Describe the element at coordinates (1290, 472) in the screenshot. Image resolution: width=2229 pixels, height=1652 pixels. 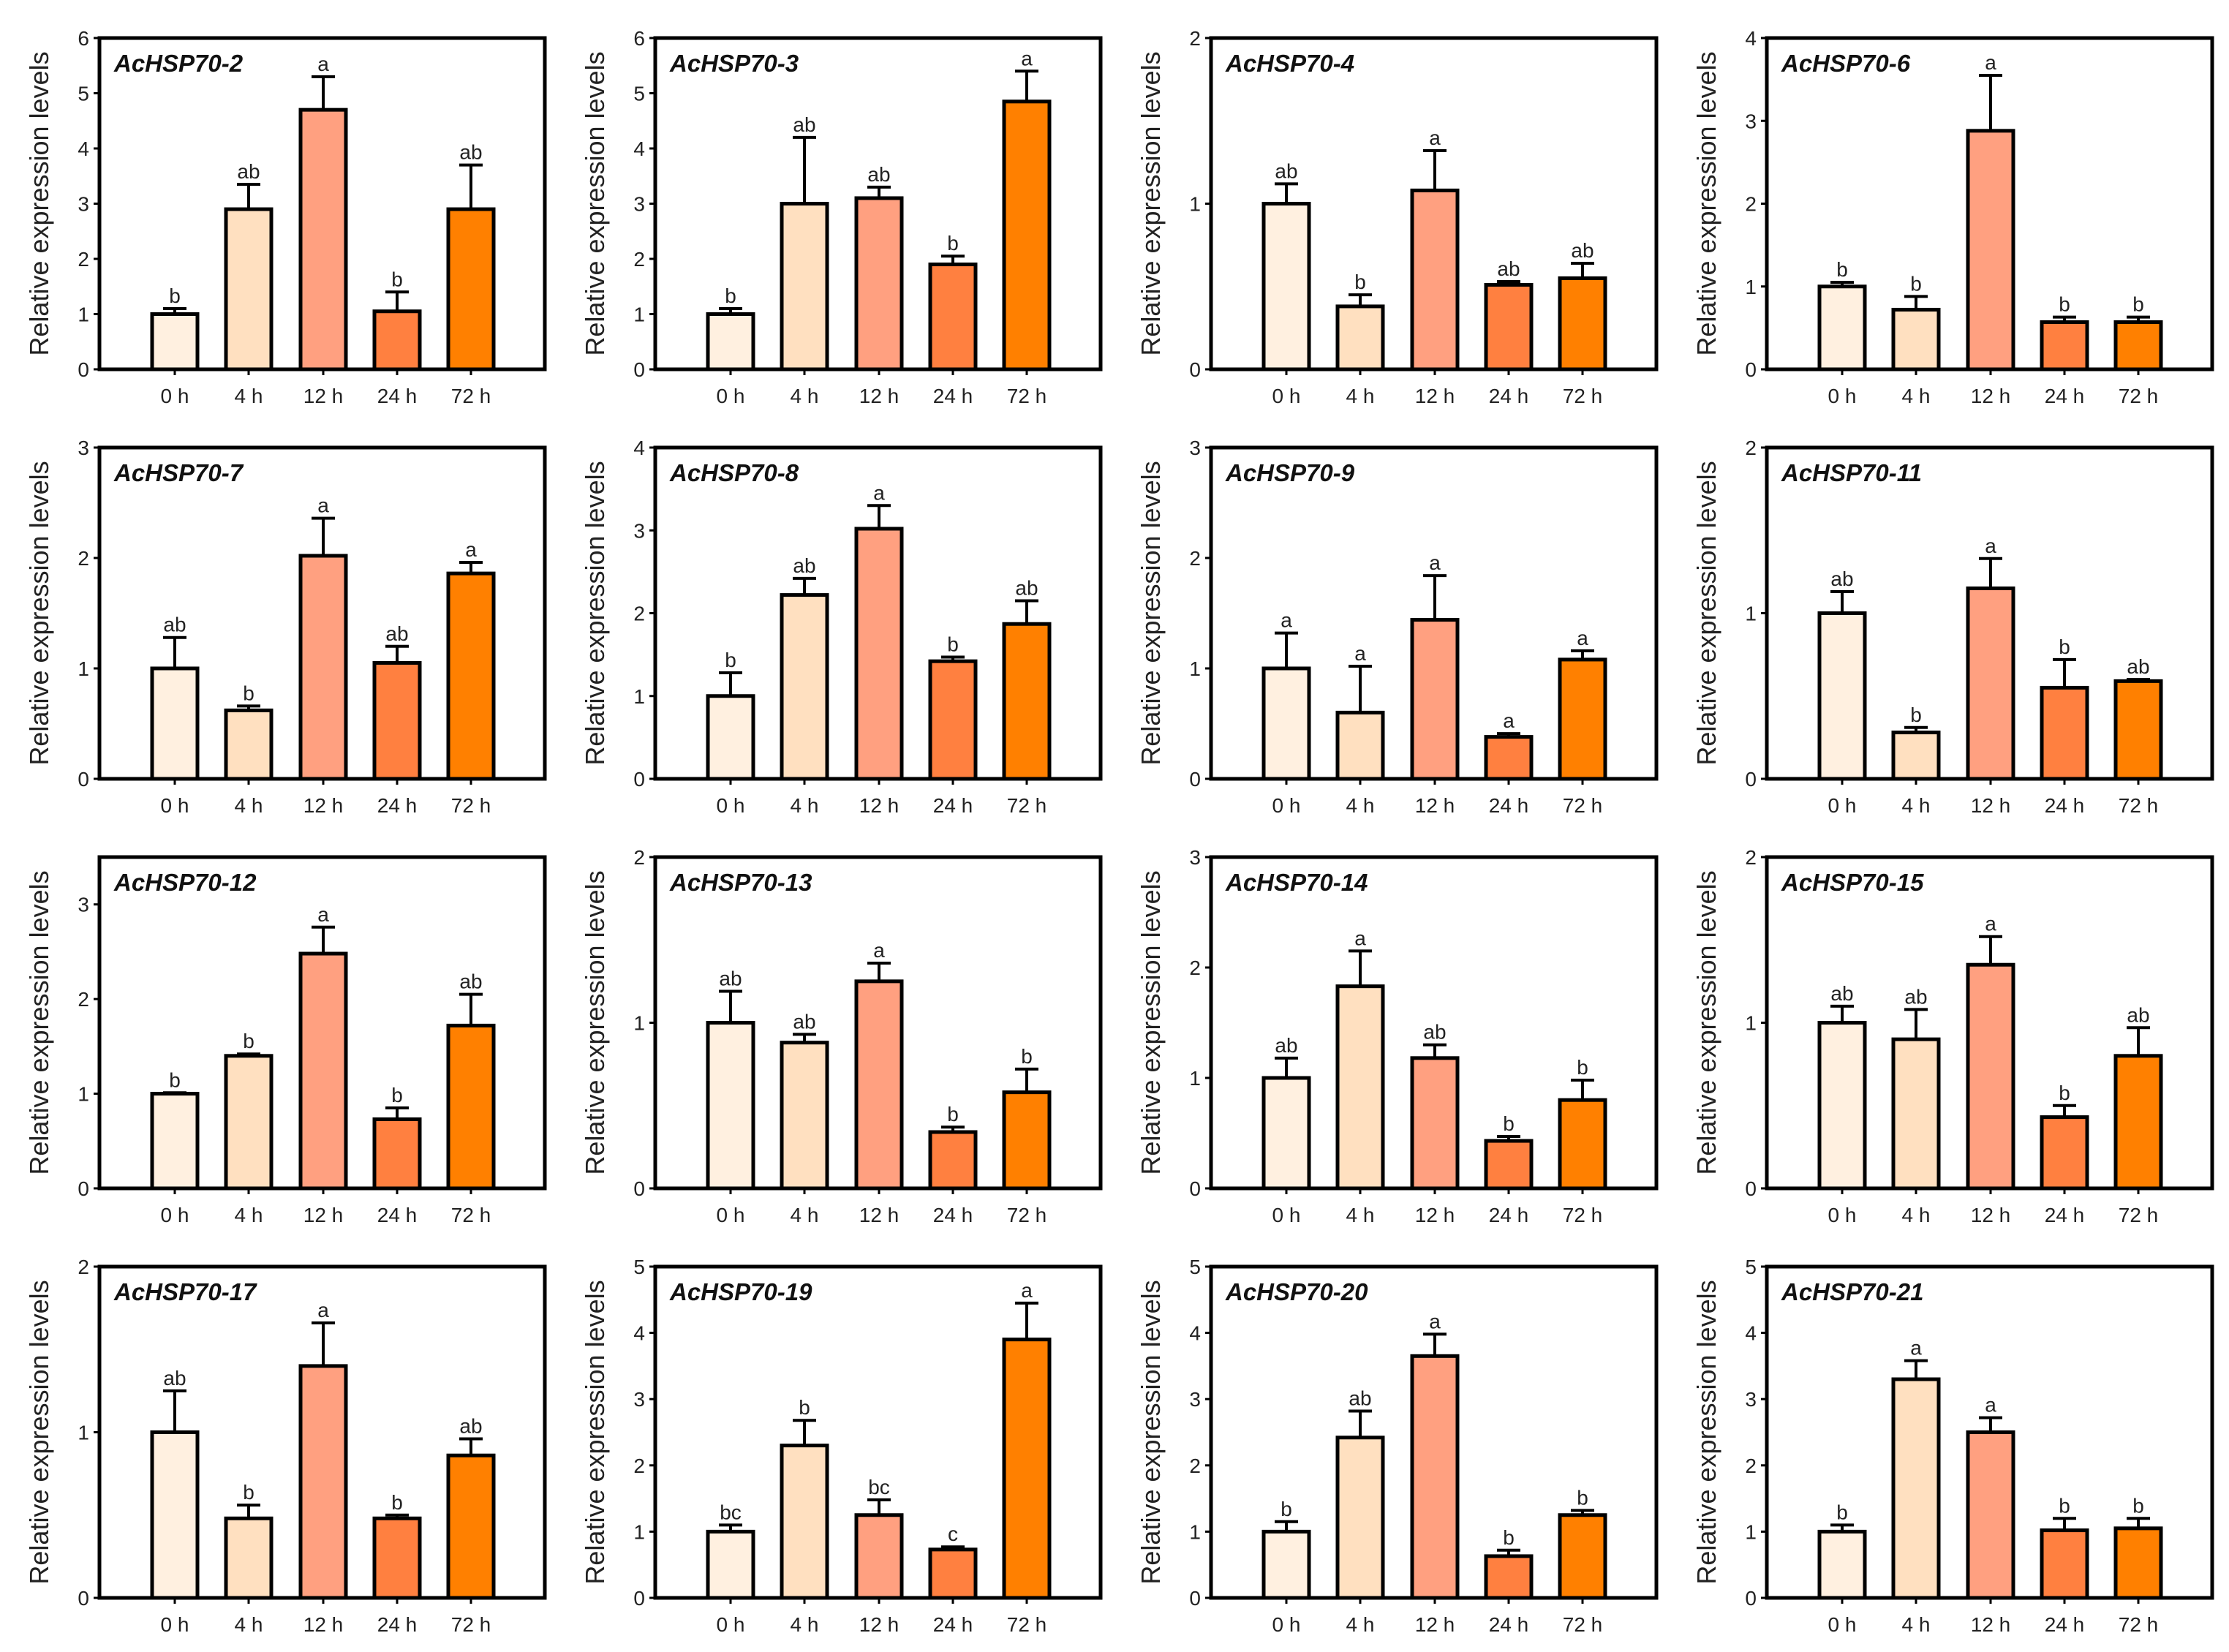
I see `panel-title: AcHSP70-9` at that location.